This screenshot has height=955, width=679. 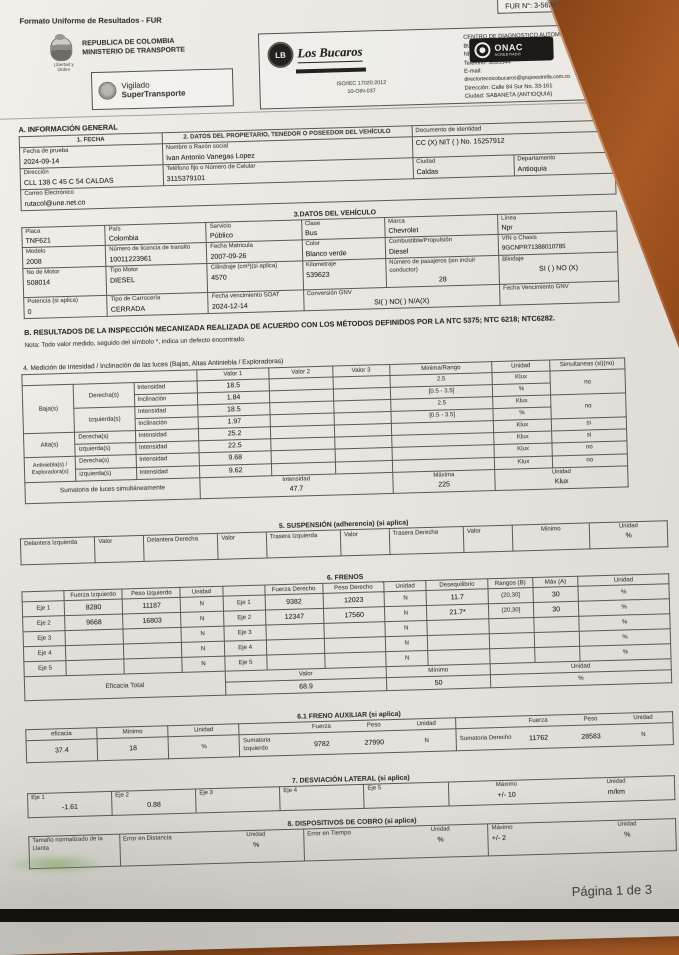 What do you see at coordinates (588, 406) in the screenshot?
I see `baja-izq-sim: no` at bounding box center [588, 406].